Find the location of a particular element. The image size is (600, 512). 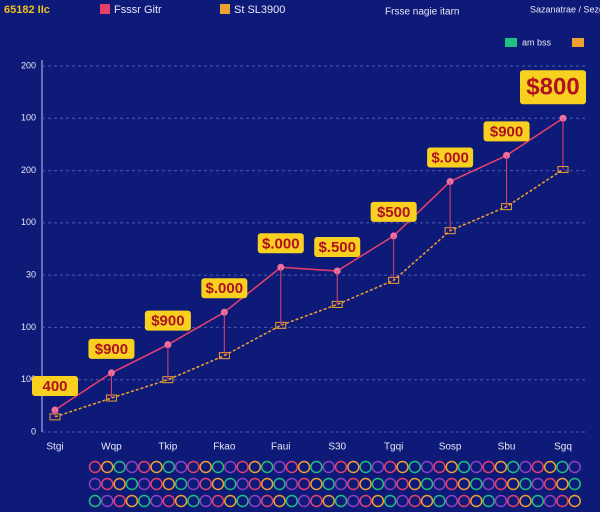

legend-label: St SL3900 is located at coordinates (259, 10).